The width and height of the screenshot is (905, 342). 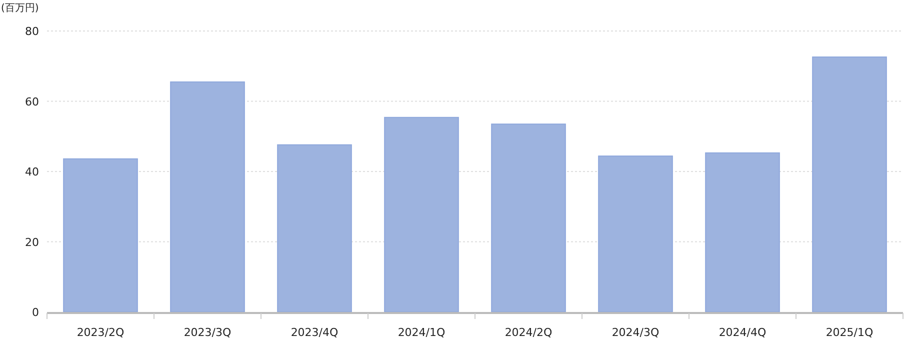 What do you see at coordinates (32, 172) in the screenshot?
I see `y-tick-label: 40` at bounding box center [32, 172].